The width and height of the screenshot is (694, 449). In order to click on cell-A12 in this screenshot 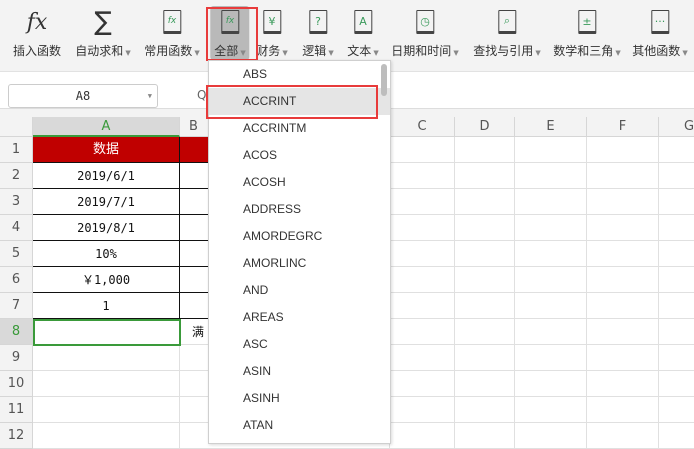, I will do `click(106, 436)`.